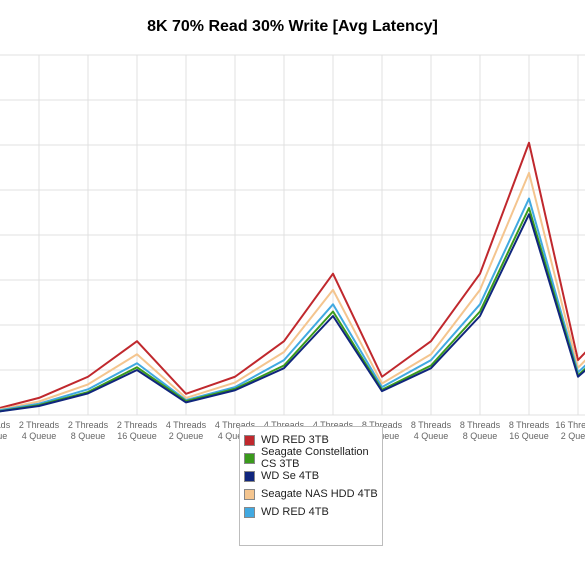 The width and height of the screenshot is (585, 569). I want to click on legend-item: WD Se 4TB, so click(311, 476).